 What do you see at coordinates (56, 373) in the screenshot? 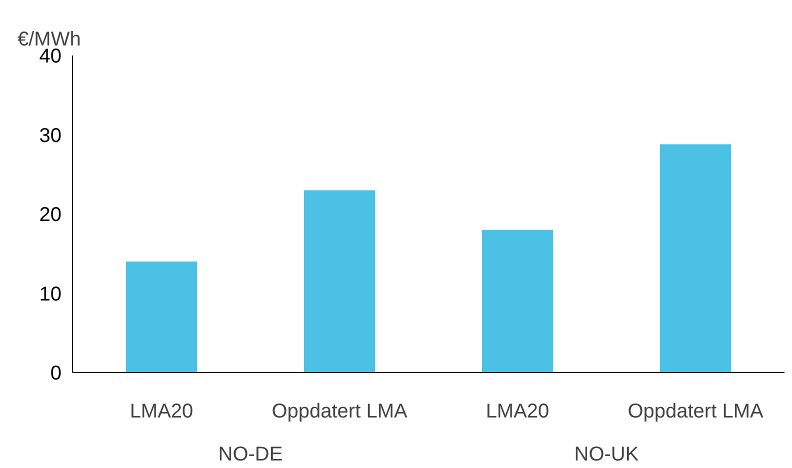
I see `y-tick-label: 0` at bounding box center [56, 373].